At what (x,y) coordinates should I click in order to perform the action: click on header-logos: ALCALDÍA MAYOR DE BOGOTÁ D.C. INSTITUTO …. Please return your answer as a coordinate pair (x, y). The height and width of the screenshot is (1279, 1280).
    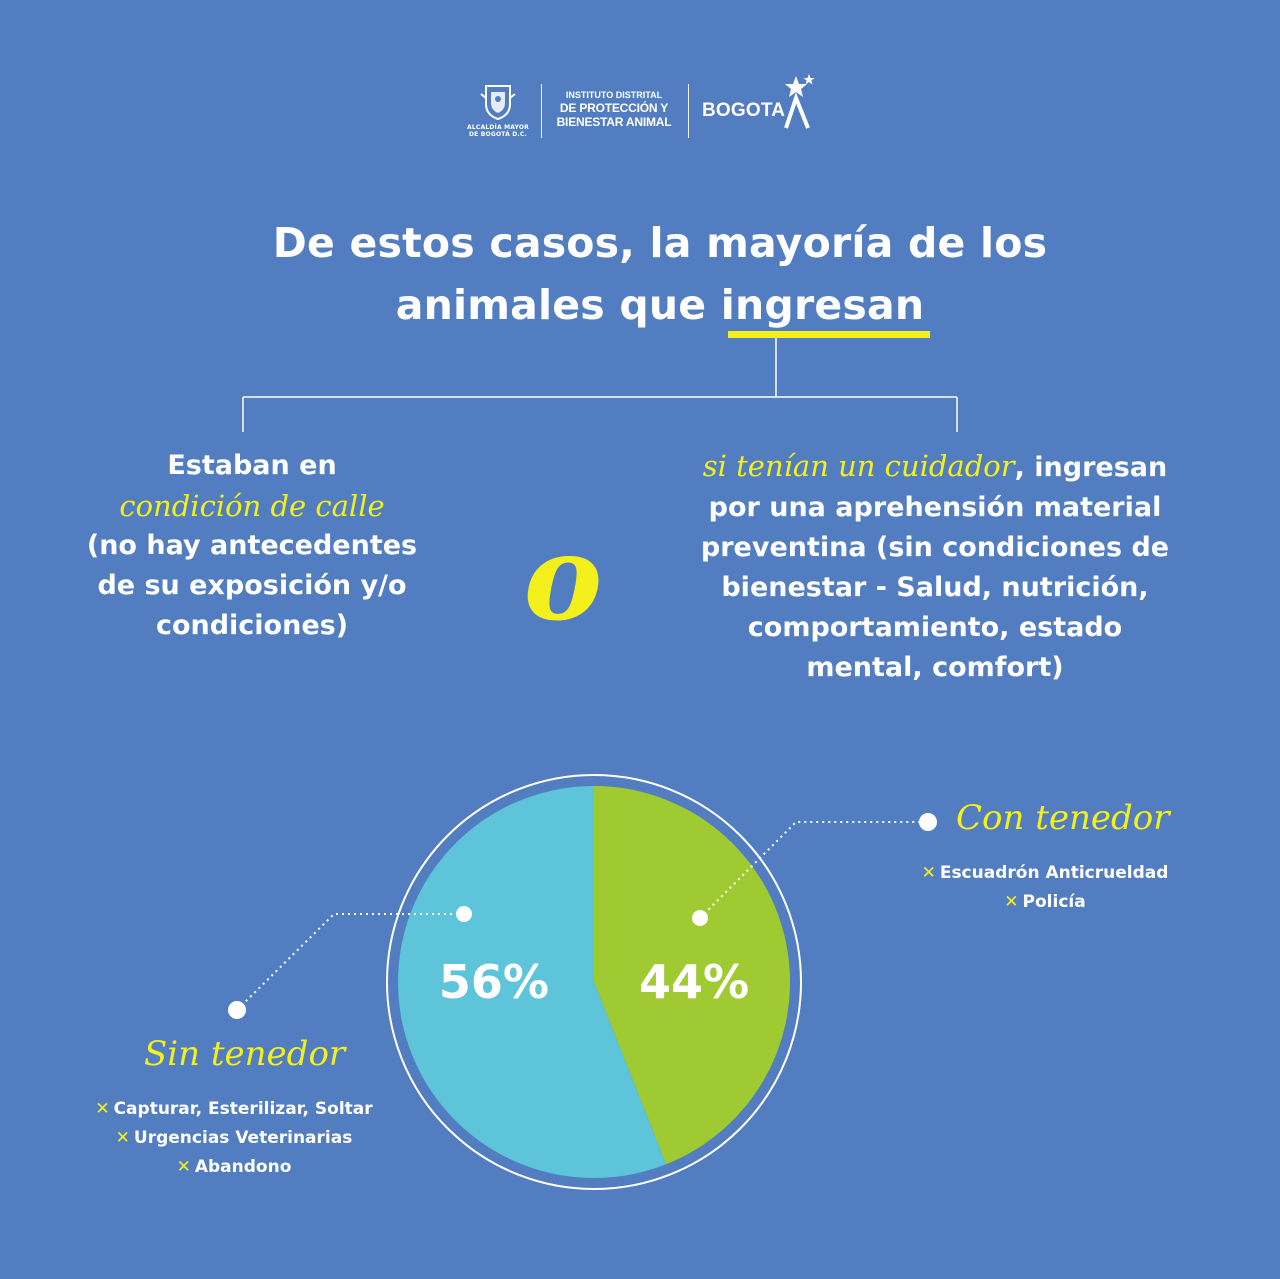
    Looking at the image, I should click on (640, 75).